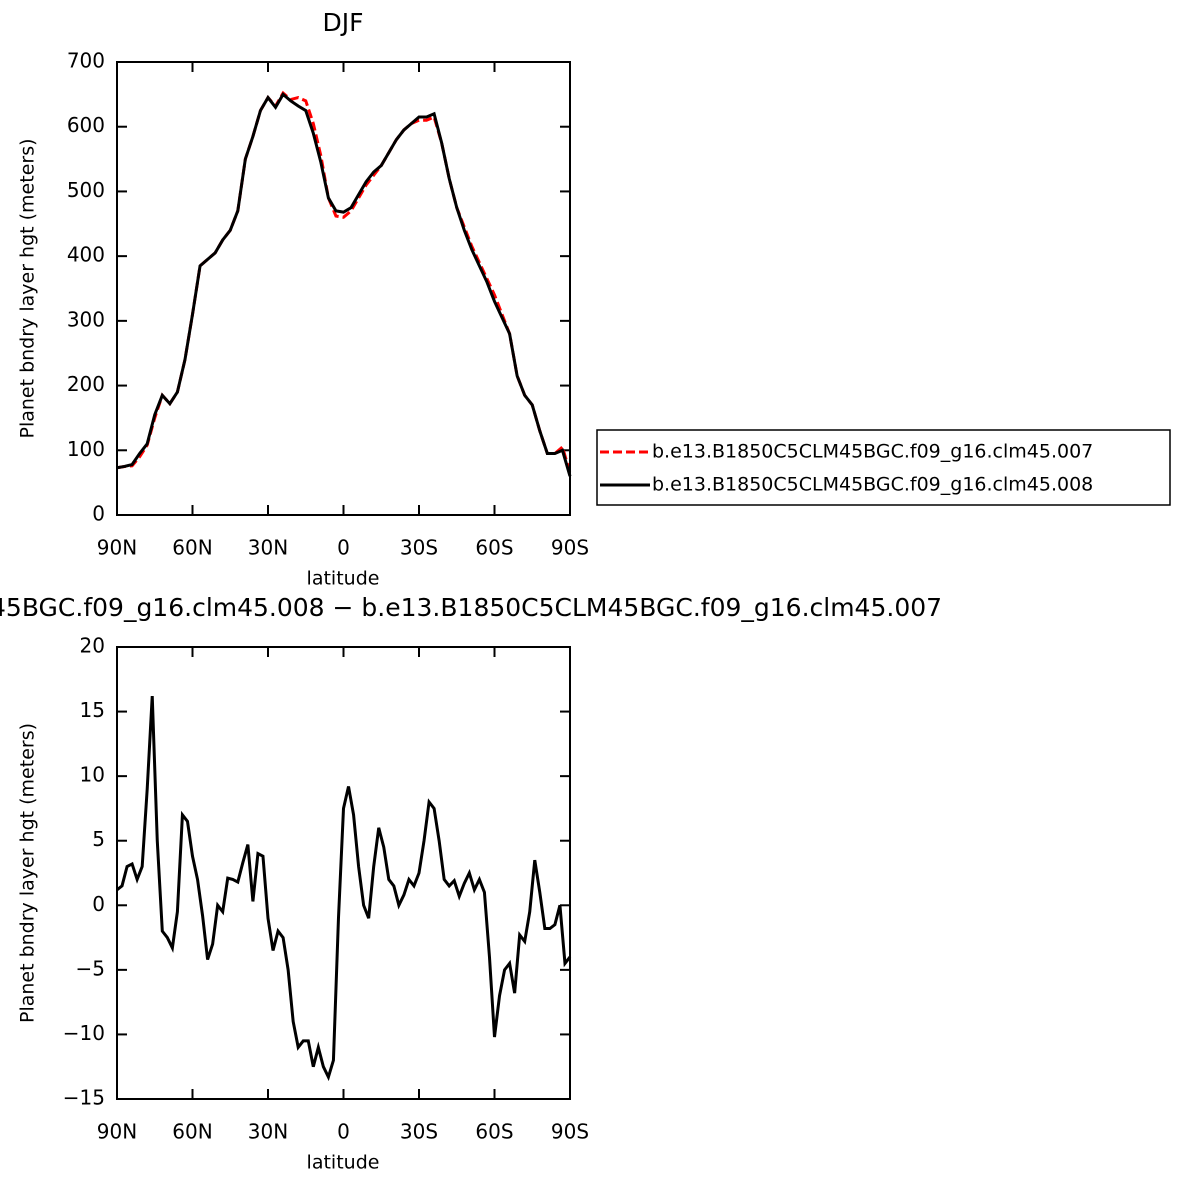  Describe the element at coordinates (86, 384) in the screenshot. I see `y-tick-label: 200` at that location.